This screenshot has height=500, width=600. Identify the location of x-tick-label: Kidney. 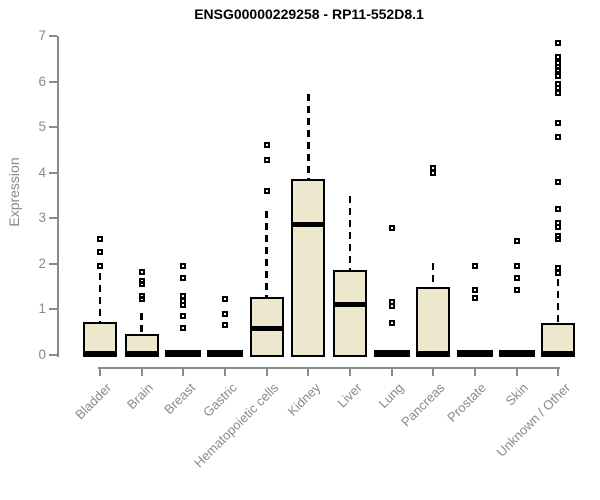
(303, 399).